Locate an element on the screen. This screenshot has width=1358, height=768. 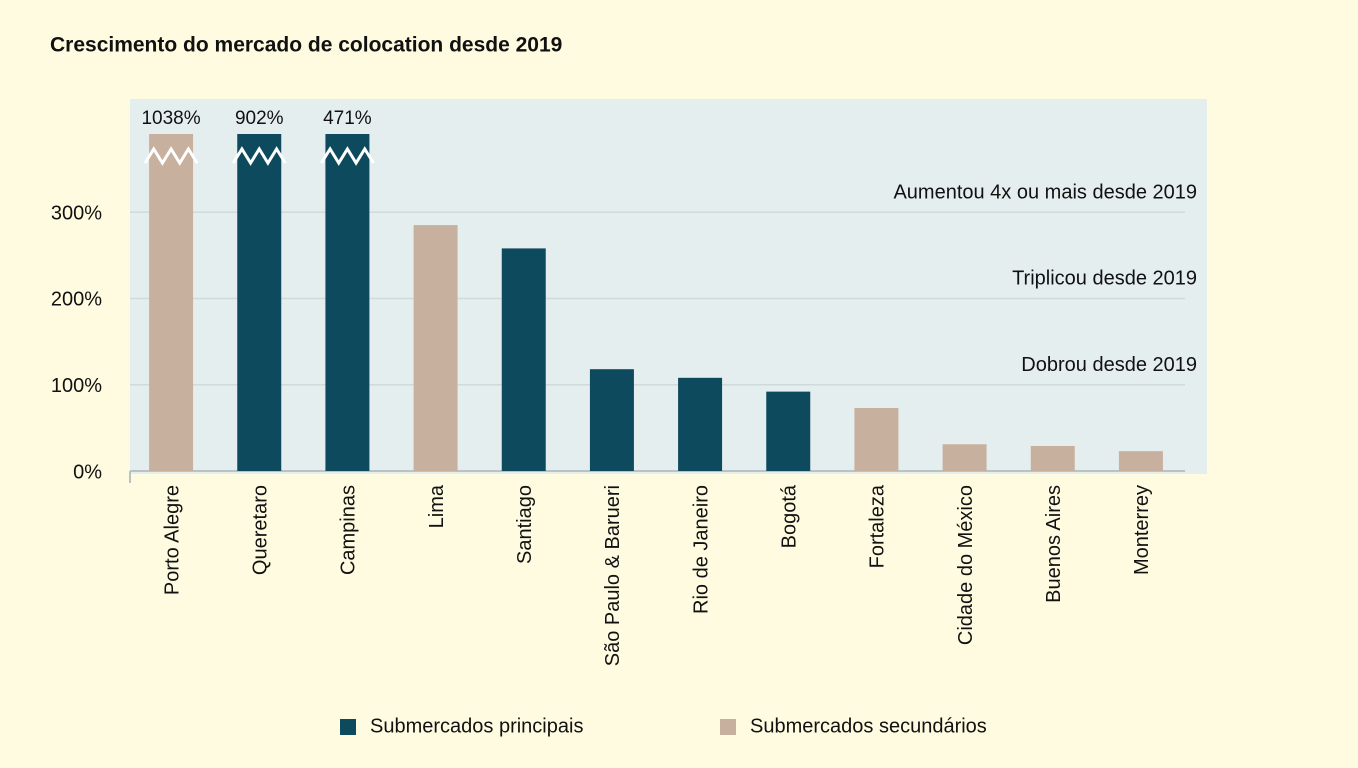
x-tick-label: Queretaro is located at coordinates (261, 530).